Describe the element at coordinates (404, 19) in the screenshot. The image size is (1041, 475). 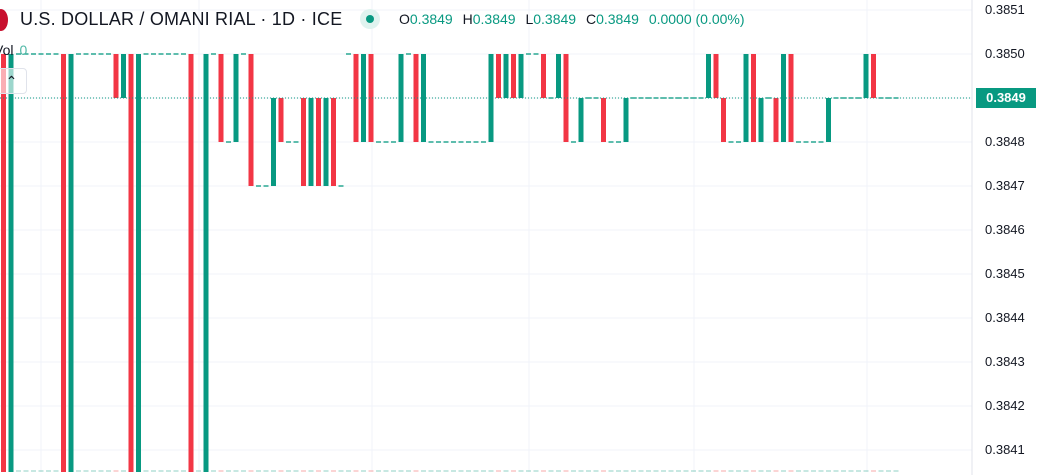
I see `open-key: O` at that location.